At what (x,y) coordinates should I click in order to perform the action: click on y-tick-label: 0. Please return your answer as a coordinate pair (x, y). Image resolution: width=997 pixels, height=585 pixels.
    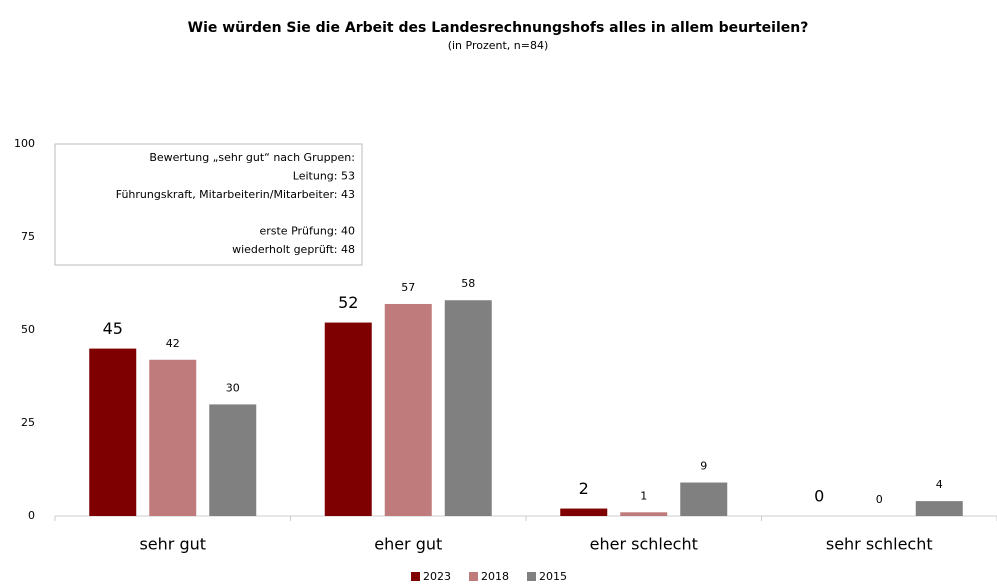
    Looking at the image, I should click on (31, 515).